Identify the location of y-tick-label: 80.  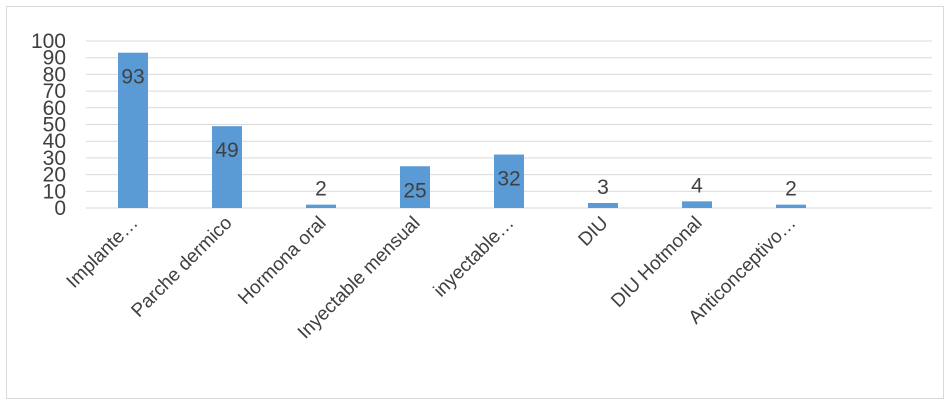
(54, 74).